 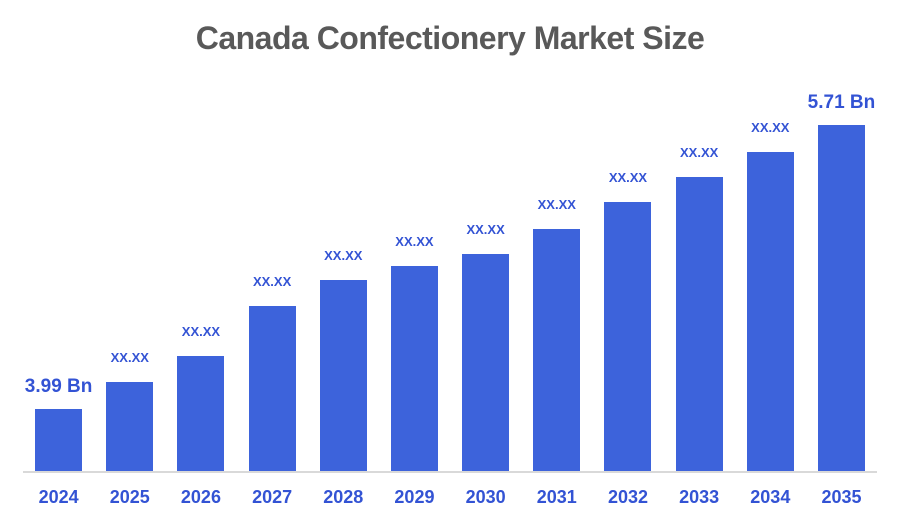 I want to click on chart-title: Canada Confectionery Market Size, so click(x=450, y=38).